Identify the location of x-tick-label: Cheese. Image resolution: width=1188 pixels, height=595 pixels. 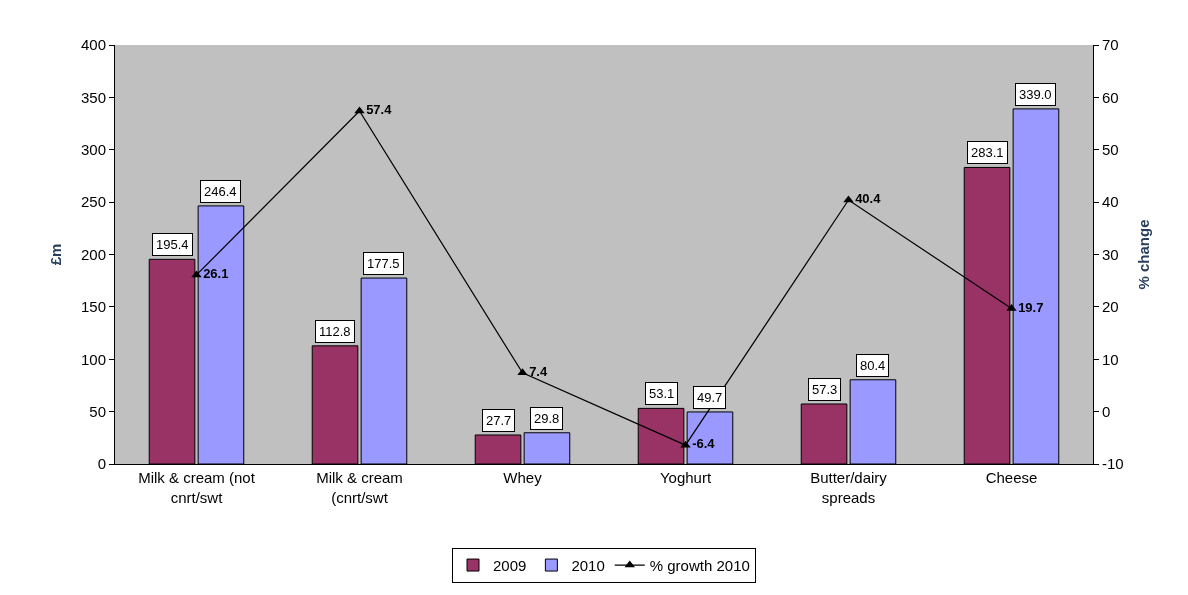
(1011, 477).